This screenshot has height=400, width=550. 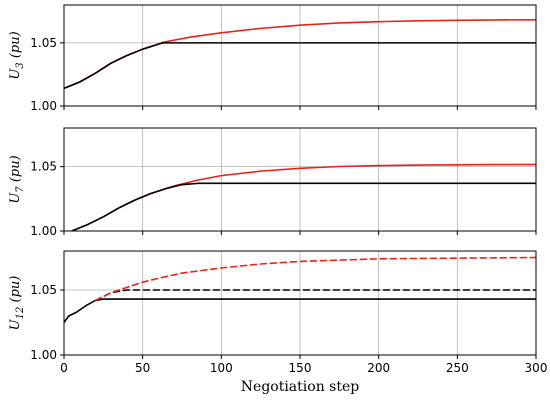 I want to click on x-tick-label: 250, so click(x=457, y=368).